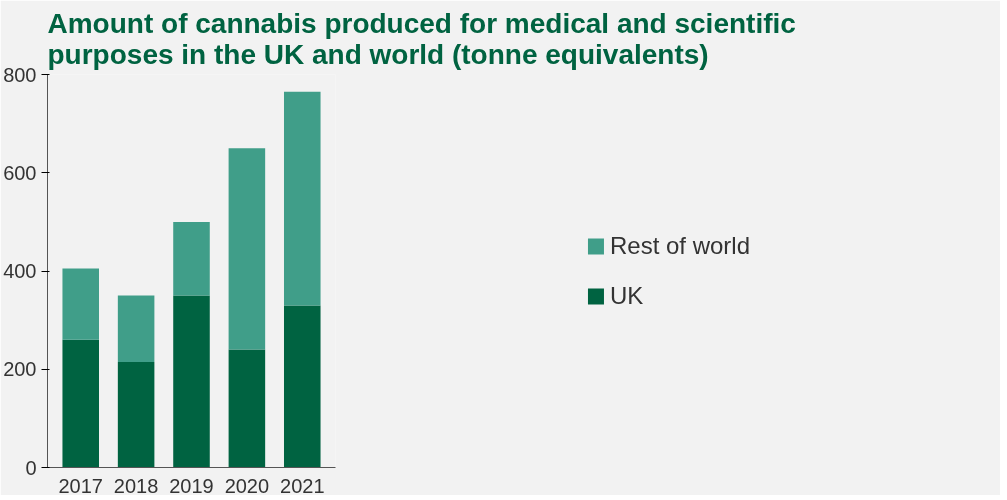  I want to click on x-tick-label: 2020, so click(247, 485).